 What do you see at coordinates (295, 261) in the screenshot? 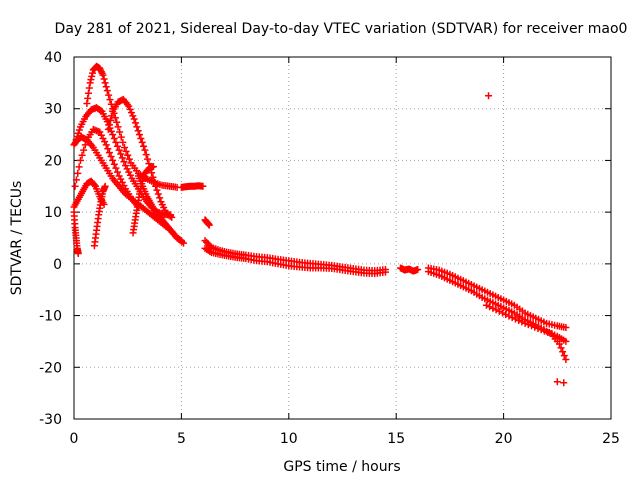
I see `series-trend-lower` at bounding box center [295, 261].